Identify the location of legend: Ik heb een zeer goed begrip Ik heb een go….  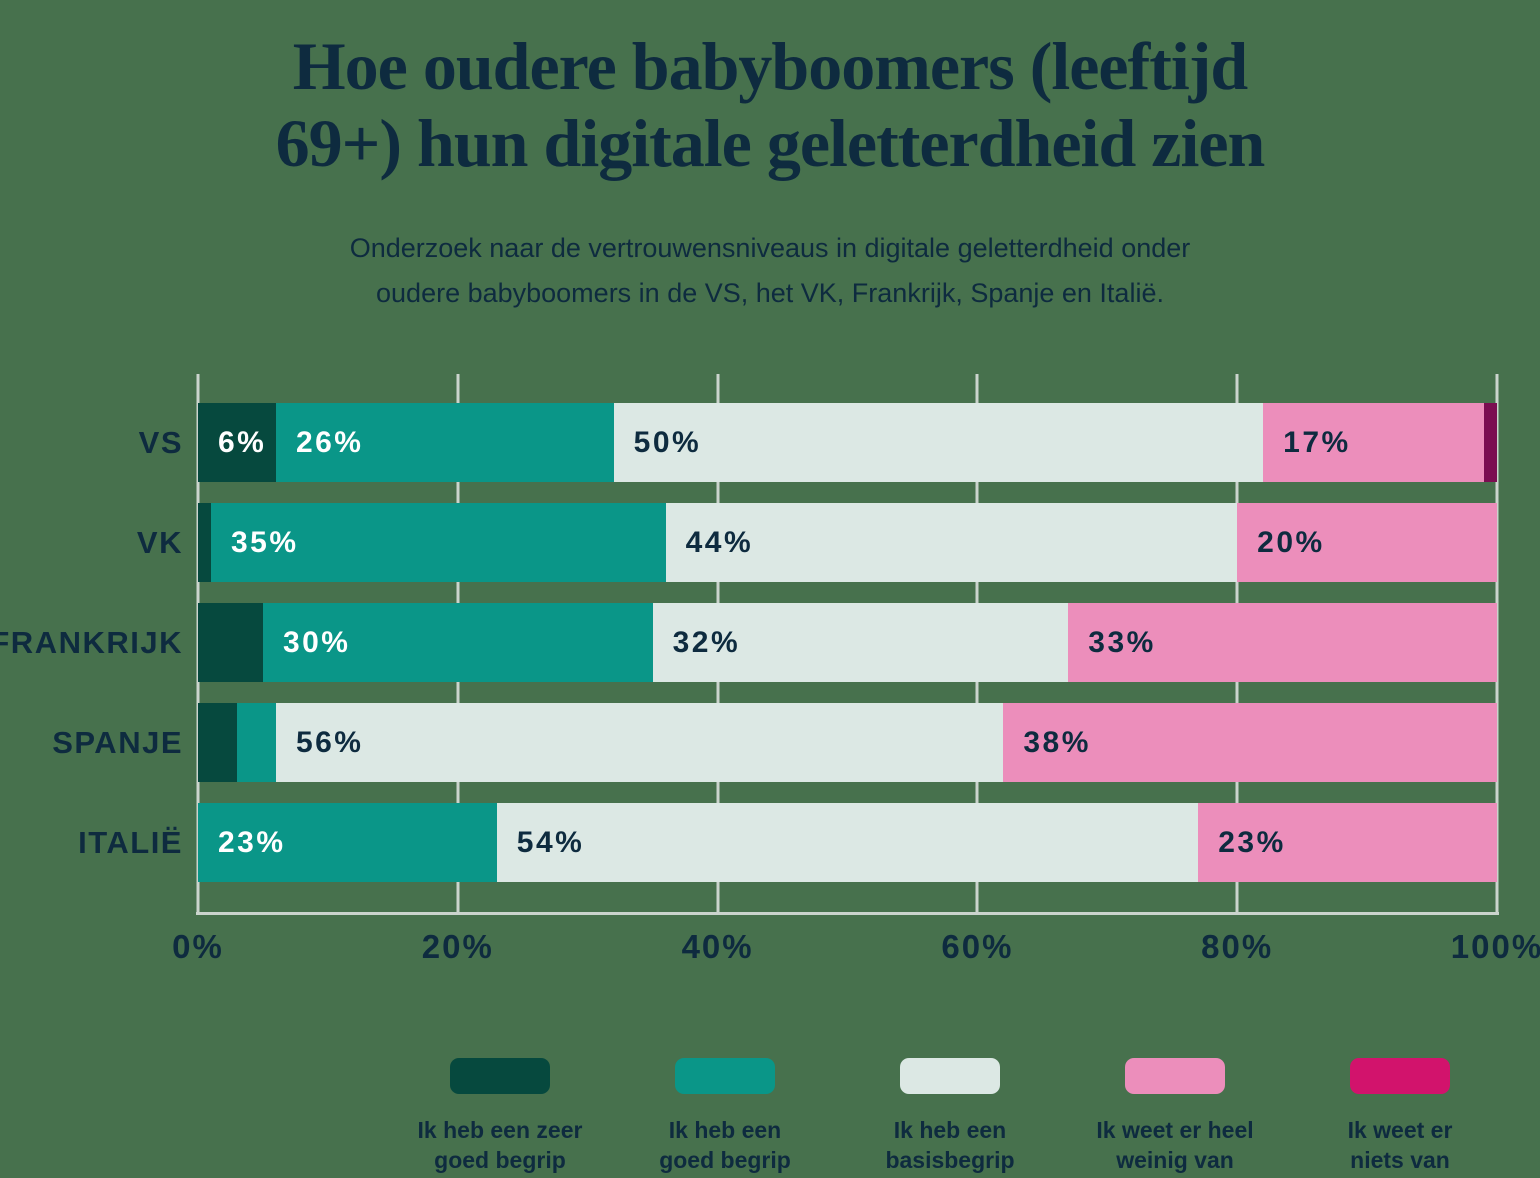
(950, 1117).